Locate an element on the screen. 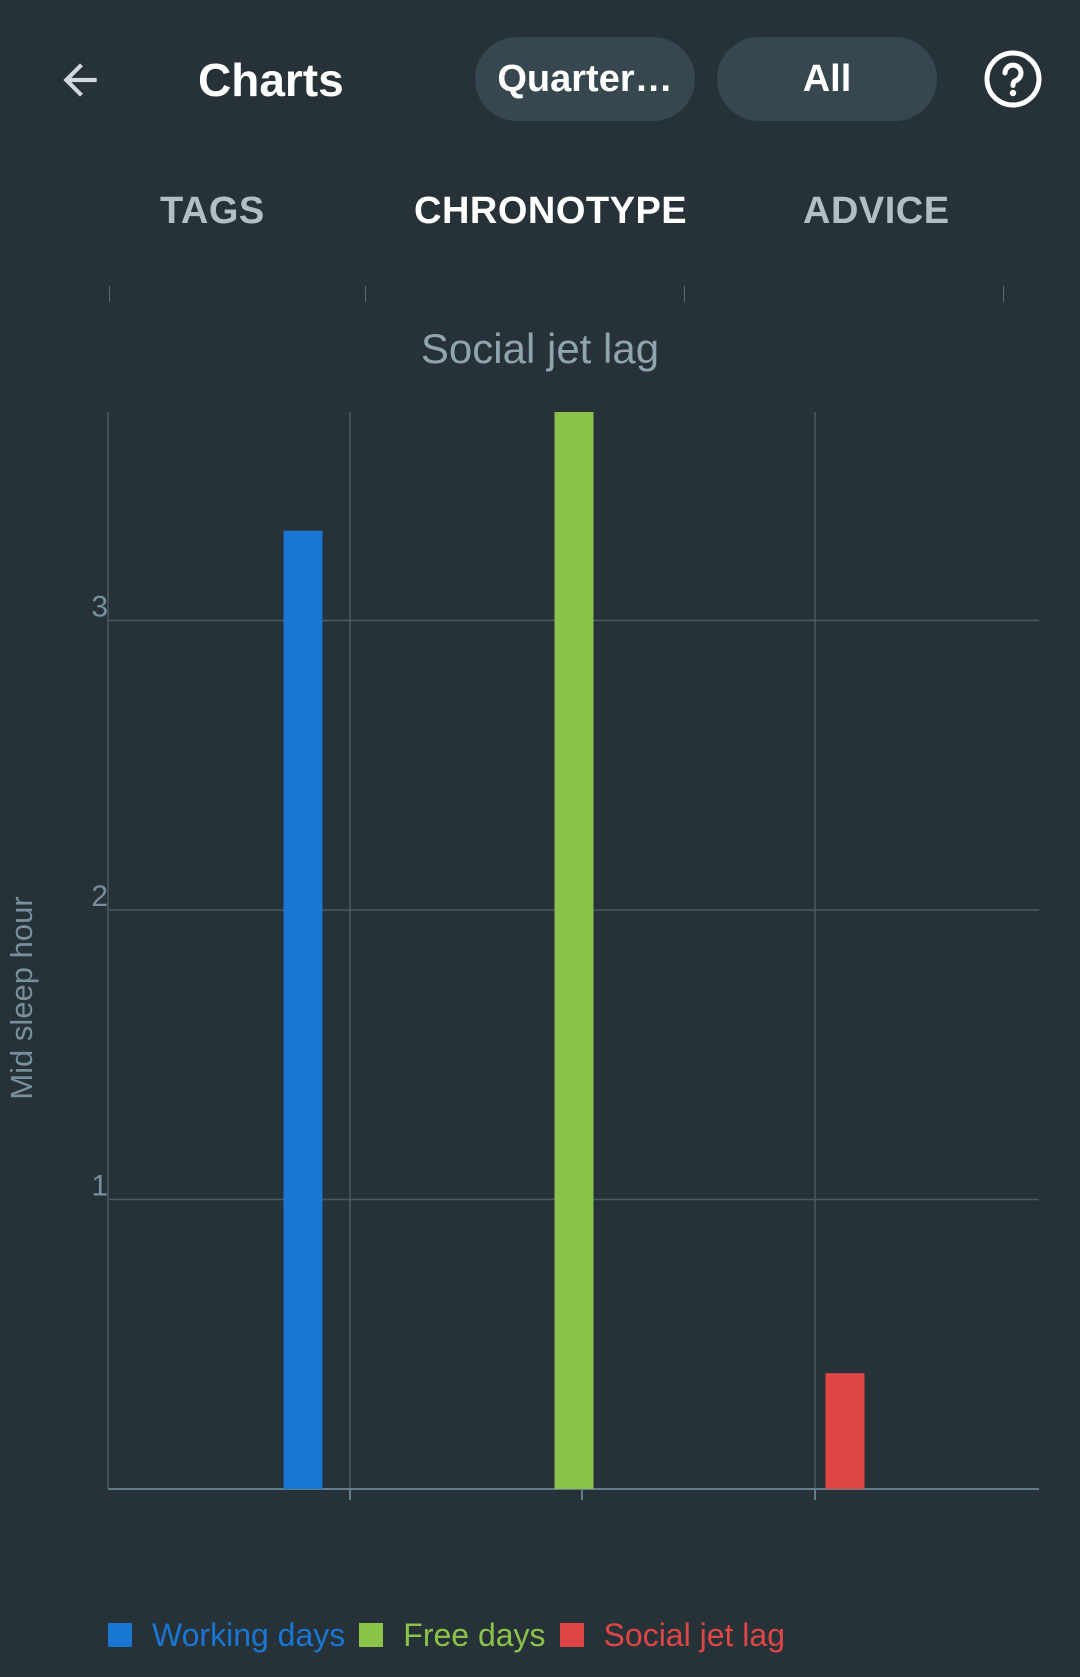 The height and width of the screenshot is (1677, 1080). legend-swatch-working-days is located at coordinates (120, 1635).